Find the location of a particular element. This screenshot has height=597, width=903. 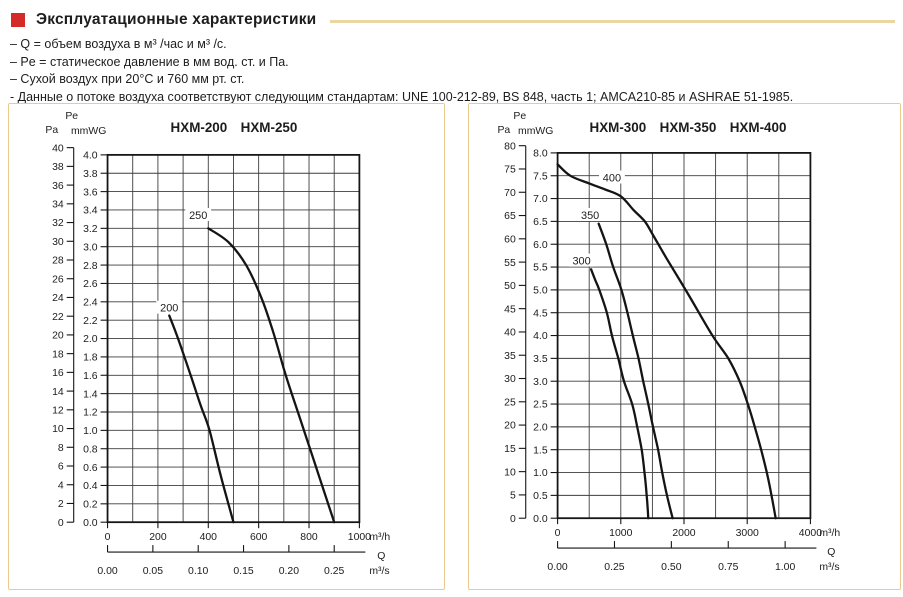

svg-text: 2.5 is located at coordinates (540, 405).